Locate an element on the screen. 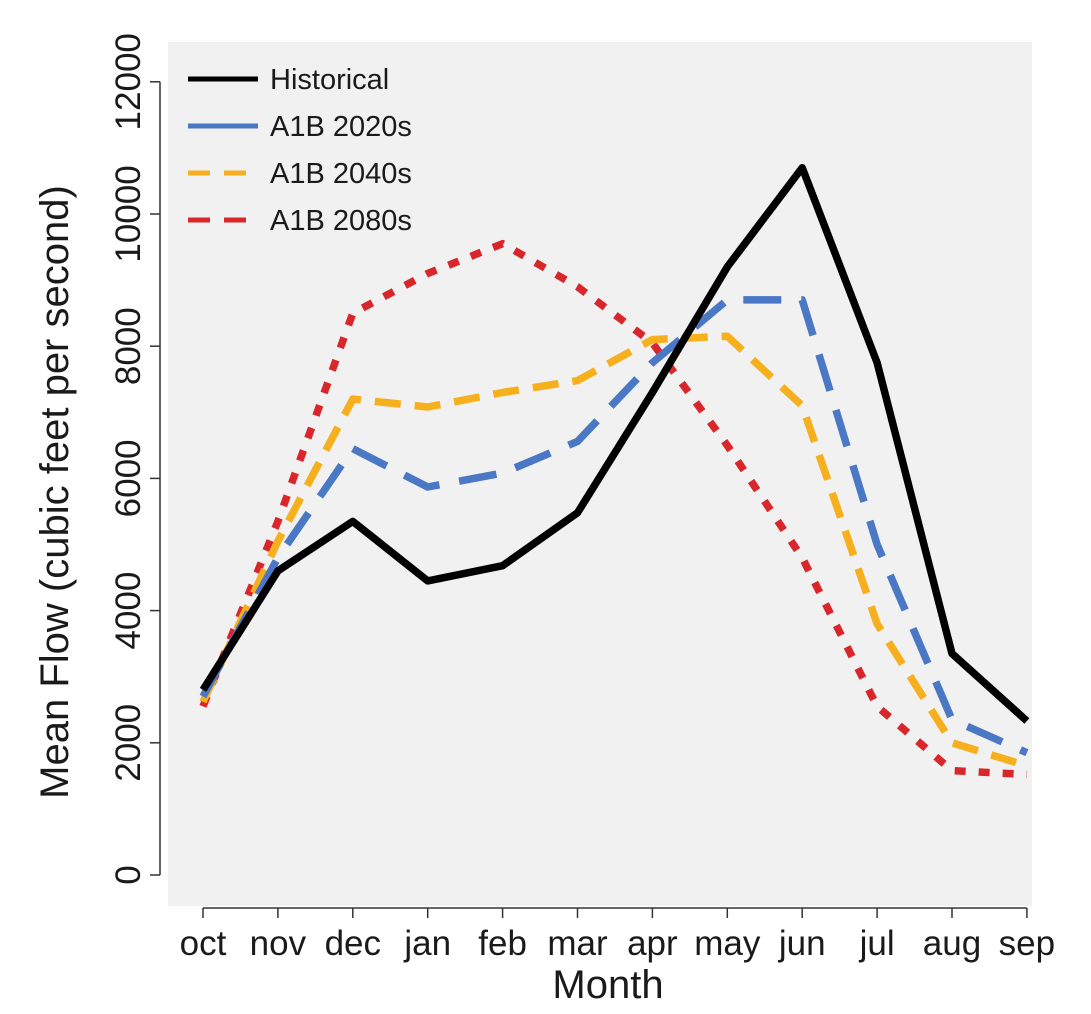  y-tick-label: 10000 is located at coordinates (128, 213).